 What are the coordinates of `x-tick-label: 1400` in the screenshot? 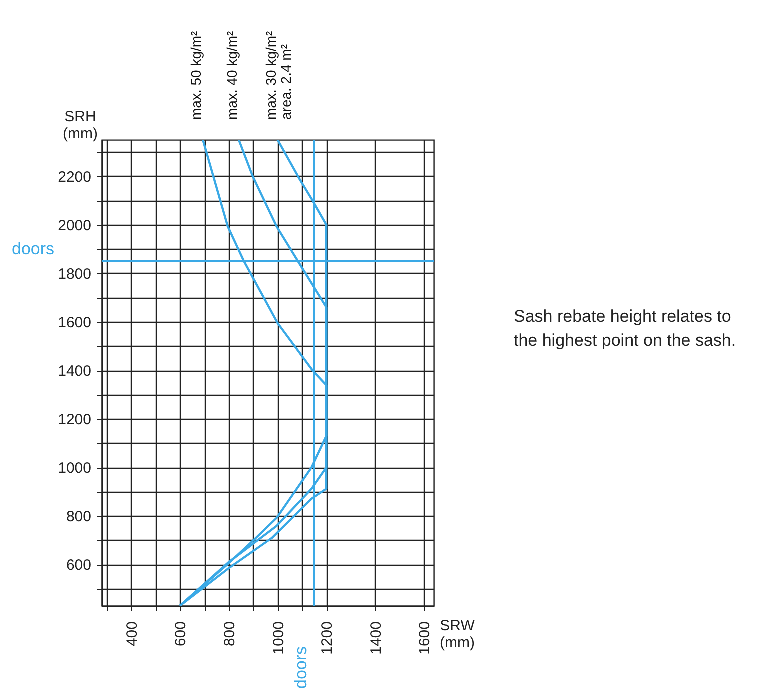 It's located at (376, 638).